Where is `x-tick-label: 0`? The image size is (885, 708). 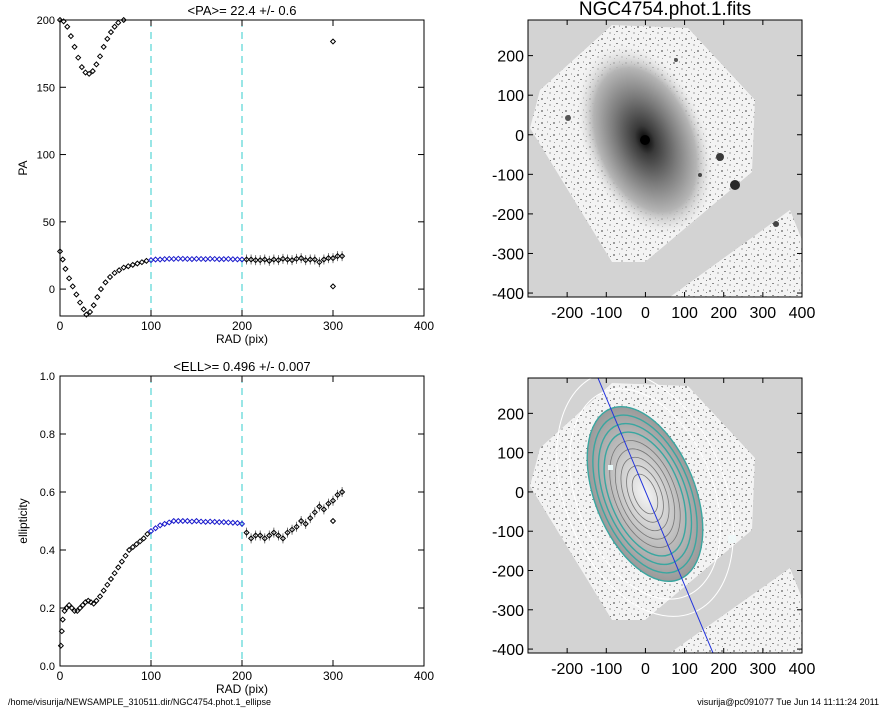 x-tick-label: 0 is located at coordinates (60, 326).